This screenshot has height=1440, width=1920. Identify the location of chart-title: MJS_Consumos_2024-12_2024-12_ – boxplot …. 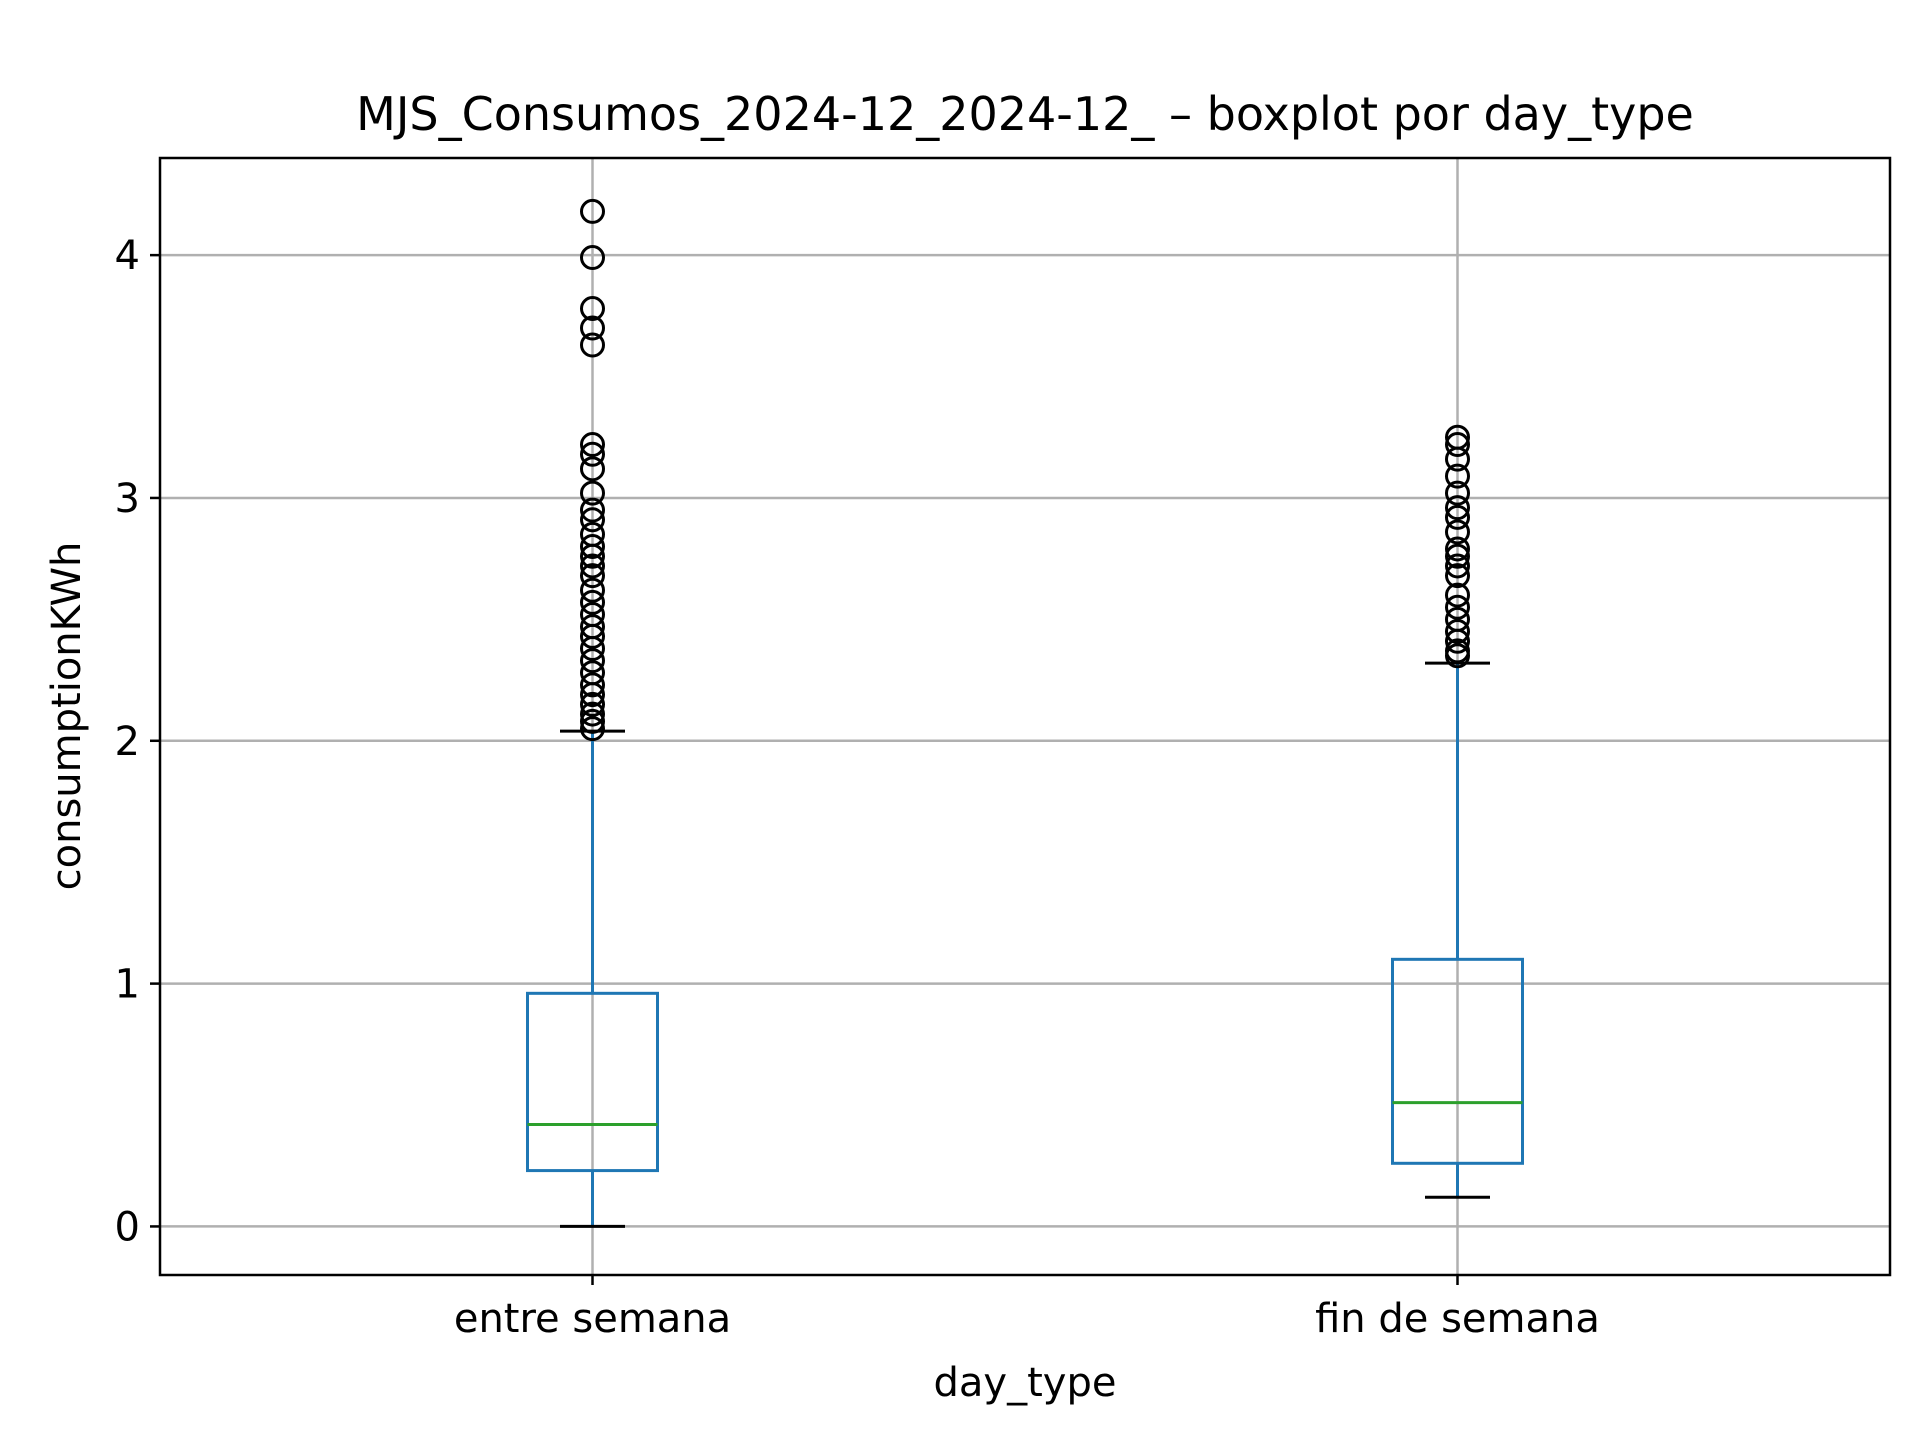
(1025, 114).